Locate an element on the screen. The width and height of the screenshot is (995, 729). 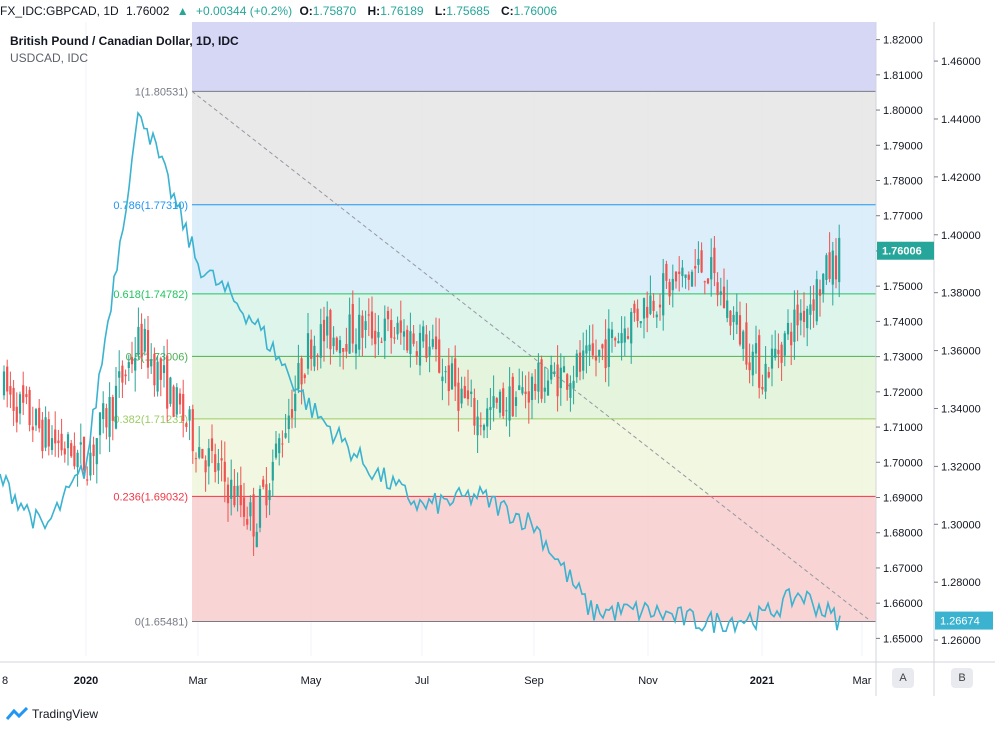
auto-scale-button: A is located at coordinates (903, 678).